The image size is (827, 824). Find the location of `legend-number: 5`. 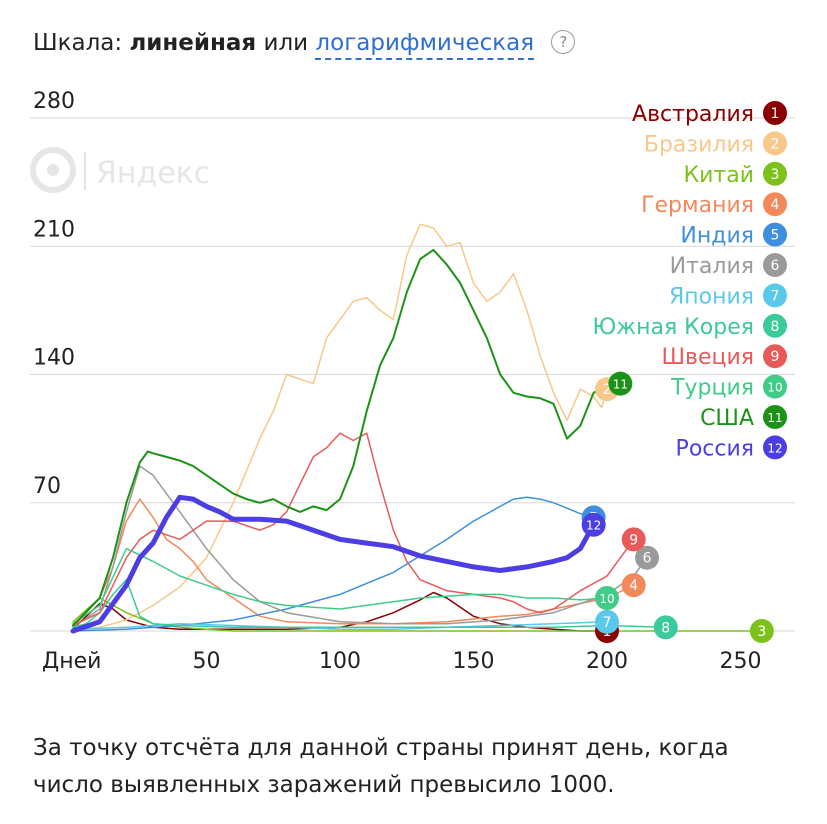

legend-number: 5 is located at coordinates (775, 236).